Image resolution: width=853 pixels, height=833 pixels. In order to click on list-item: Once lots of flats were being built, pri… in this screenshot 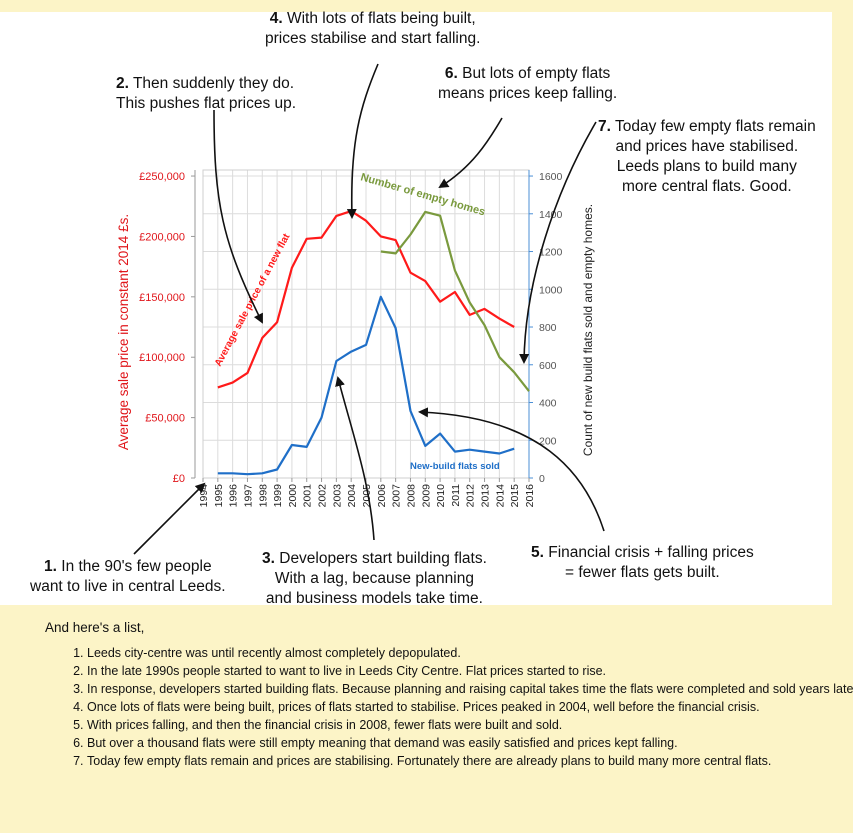, I will do `click(470, 708)`.